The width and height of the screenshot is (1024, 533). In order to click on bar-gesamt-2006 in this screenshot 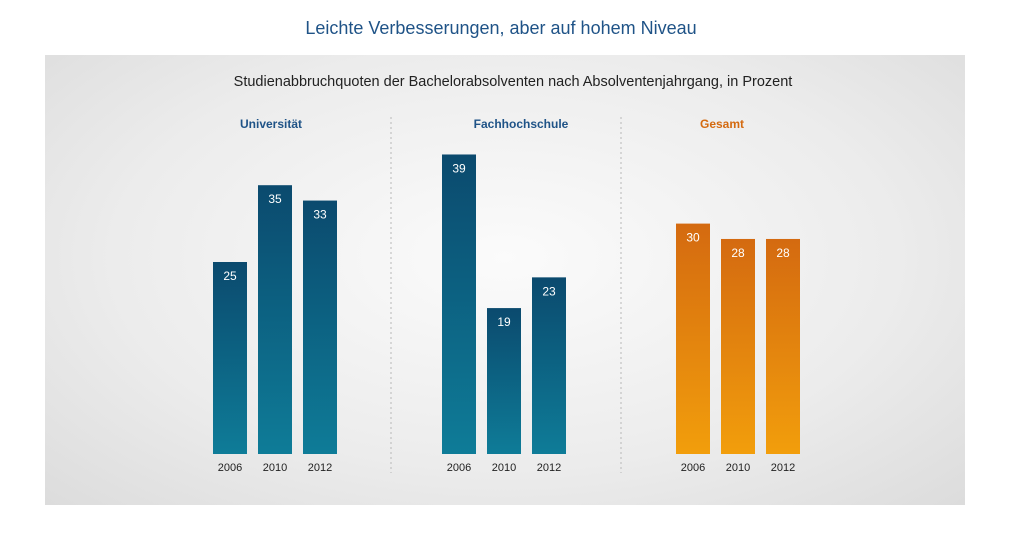, I will do `click(693, 338)`.